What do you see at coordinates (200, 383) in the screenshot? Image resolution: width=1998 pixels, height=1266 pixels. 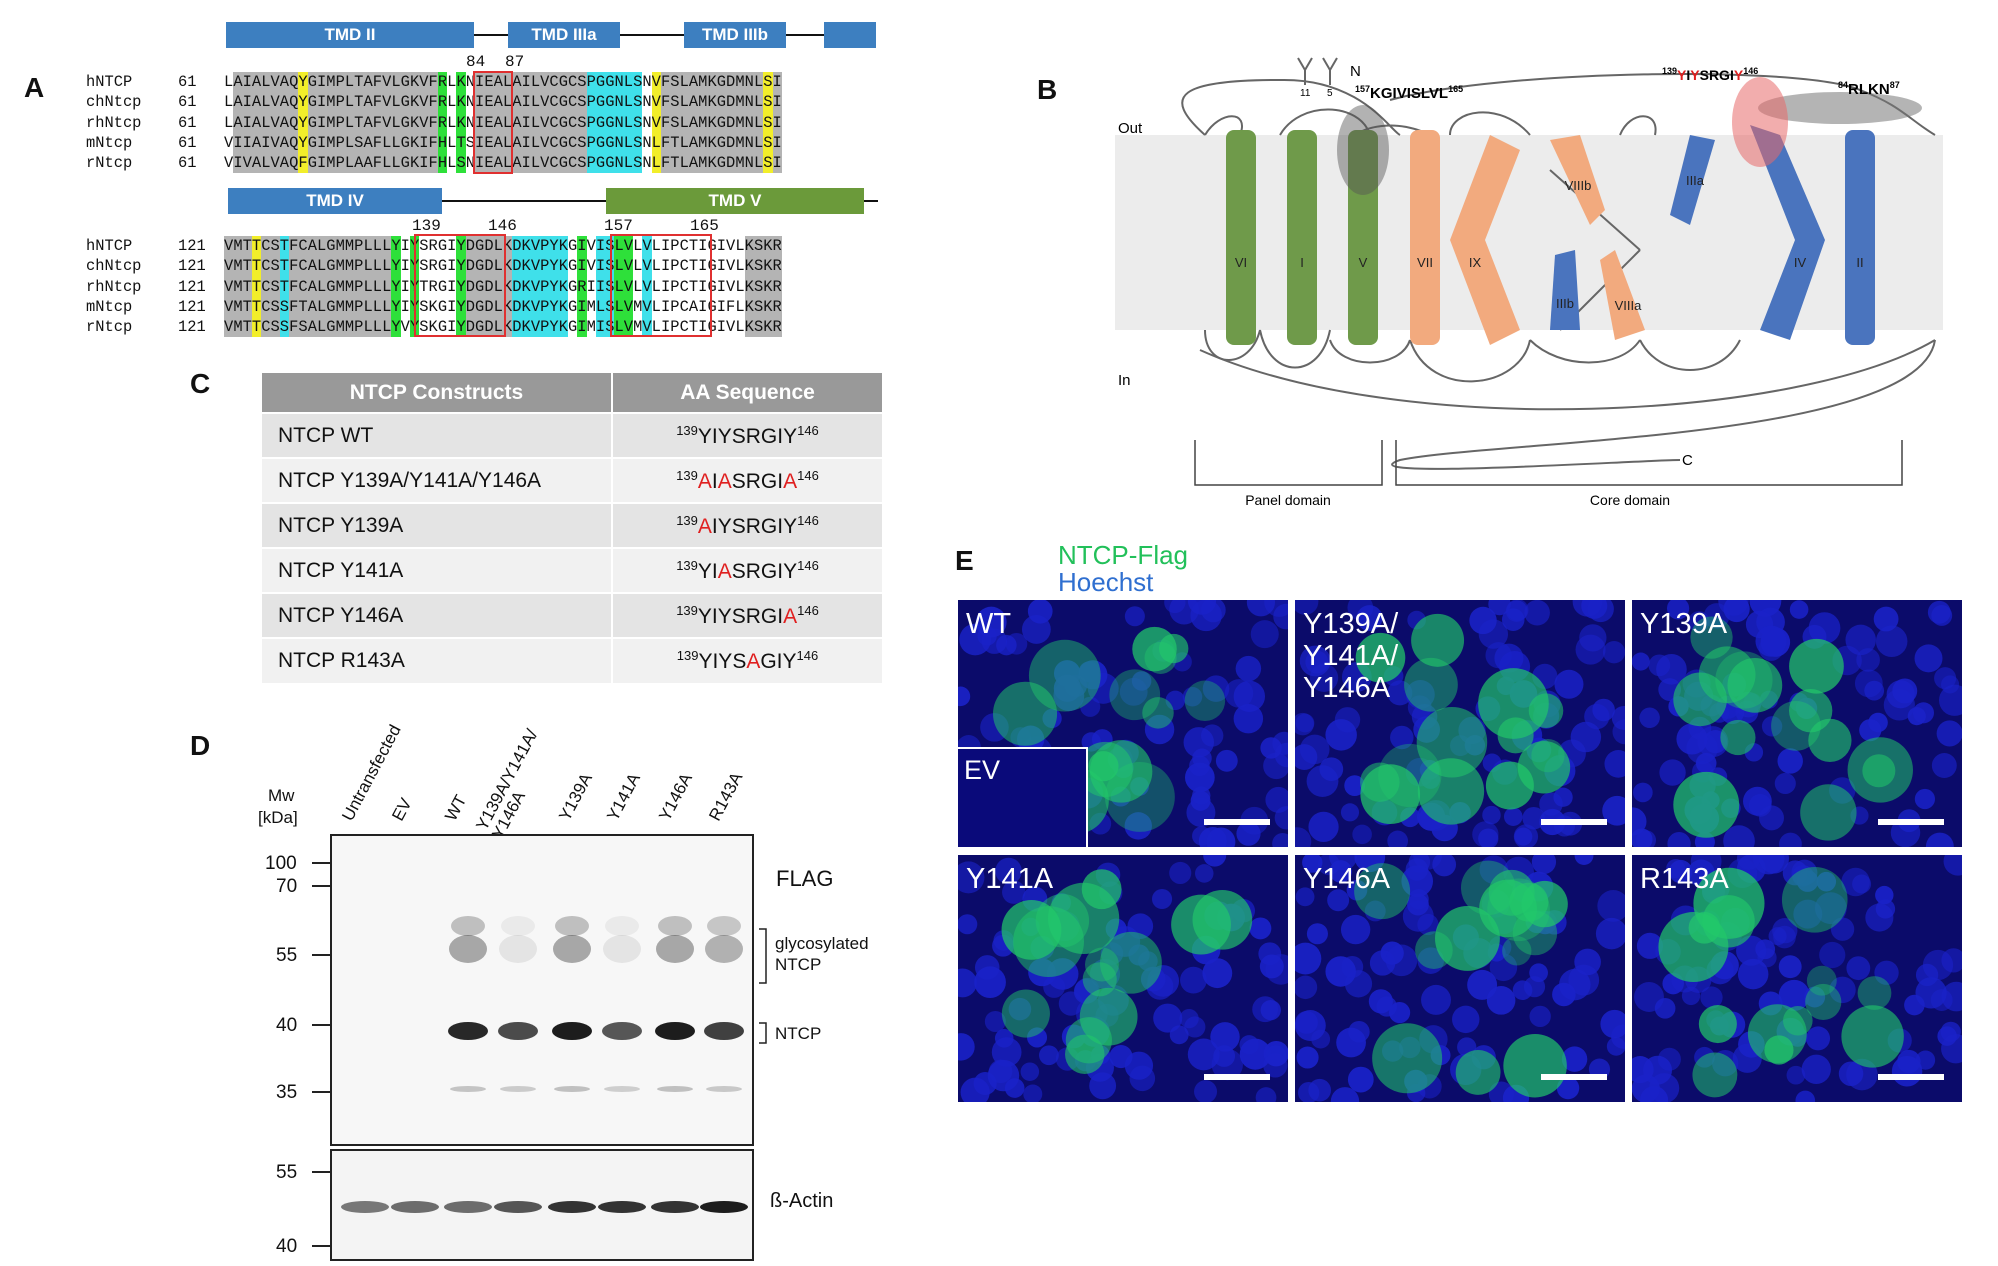 I see `panel-letter-c: C` at bounding box center [200, 383].